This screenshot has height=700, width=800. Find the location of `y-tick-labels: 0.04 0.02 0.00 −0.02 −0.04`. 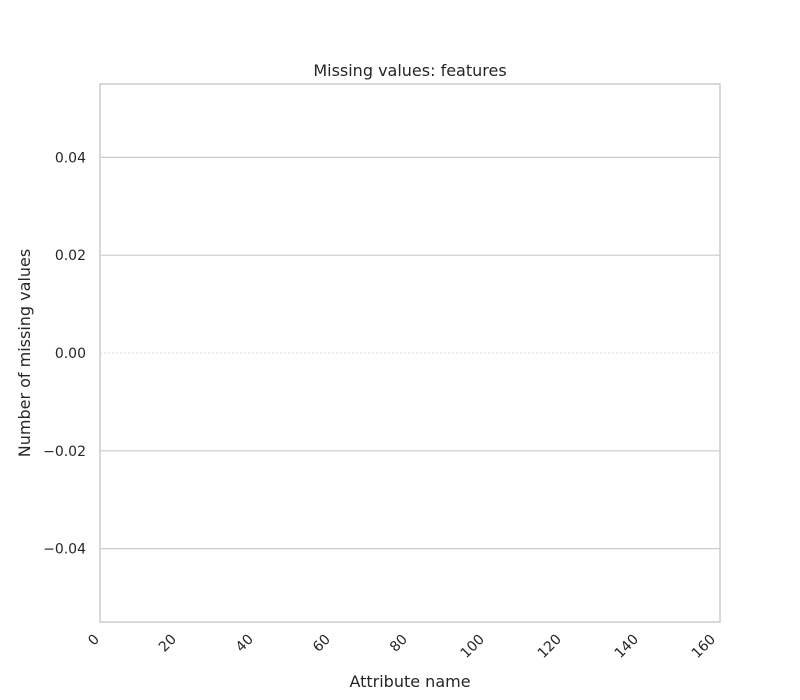

y-tick-labels: 0.04 0.02 0.00 −0.02 −0.04 is located at coordinates (64, 353).